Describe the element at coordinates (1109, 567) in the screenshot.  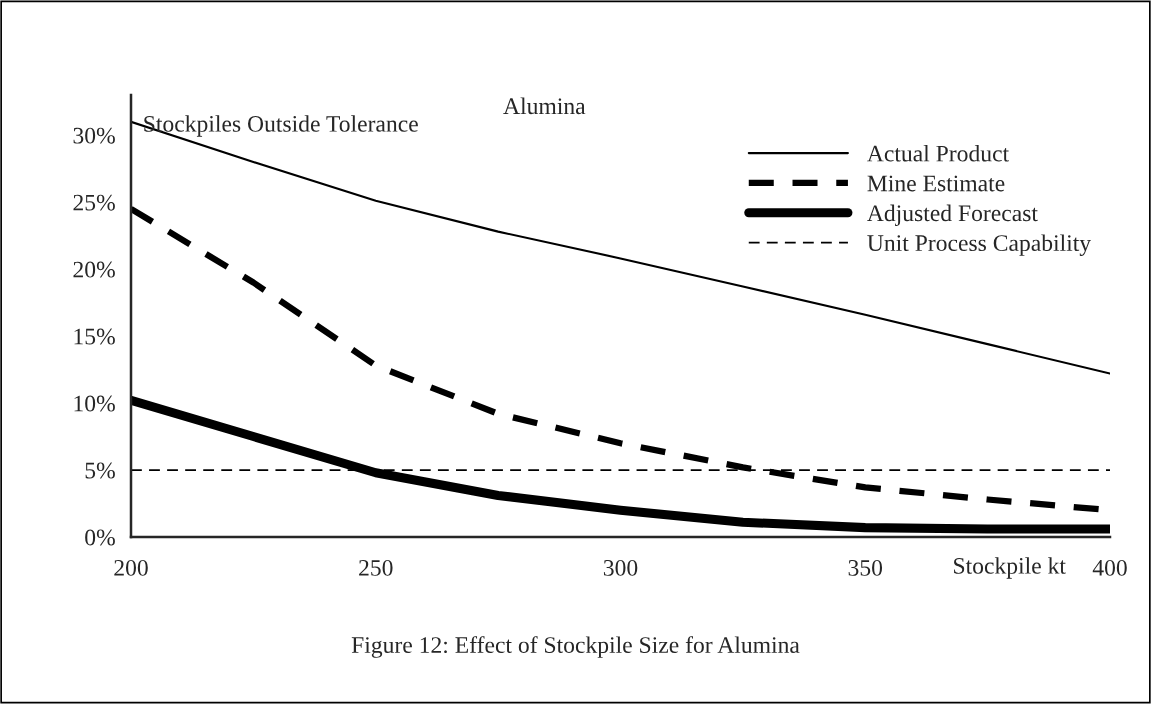
I see `x-tick-label: 400` at that location.